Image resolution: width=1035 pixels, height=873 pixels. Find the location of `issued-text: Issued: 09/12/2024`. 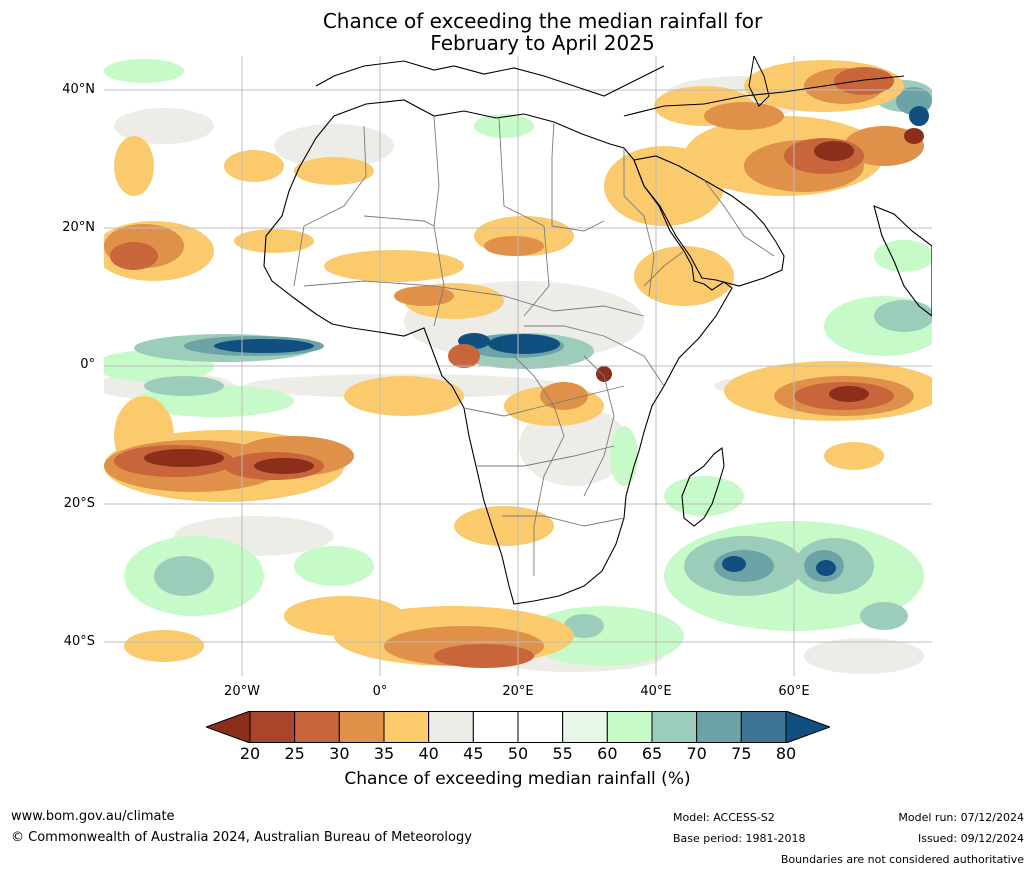

issued-text: Issued: 09/12/2024 is located at coordinates (970, 838).